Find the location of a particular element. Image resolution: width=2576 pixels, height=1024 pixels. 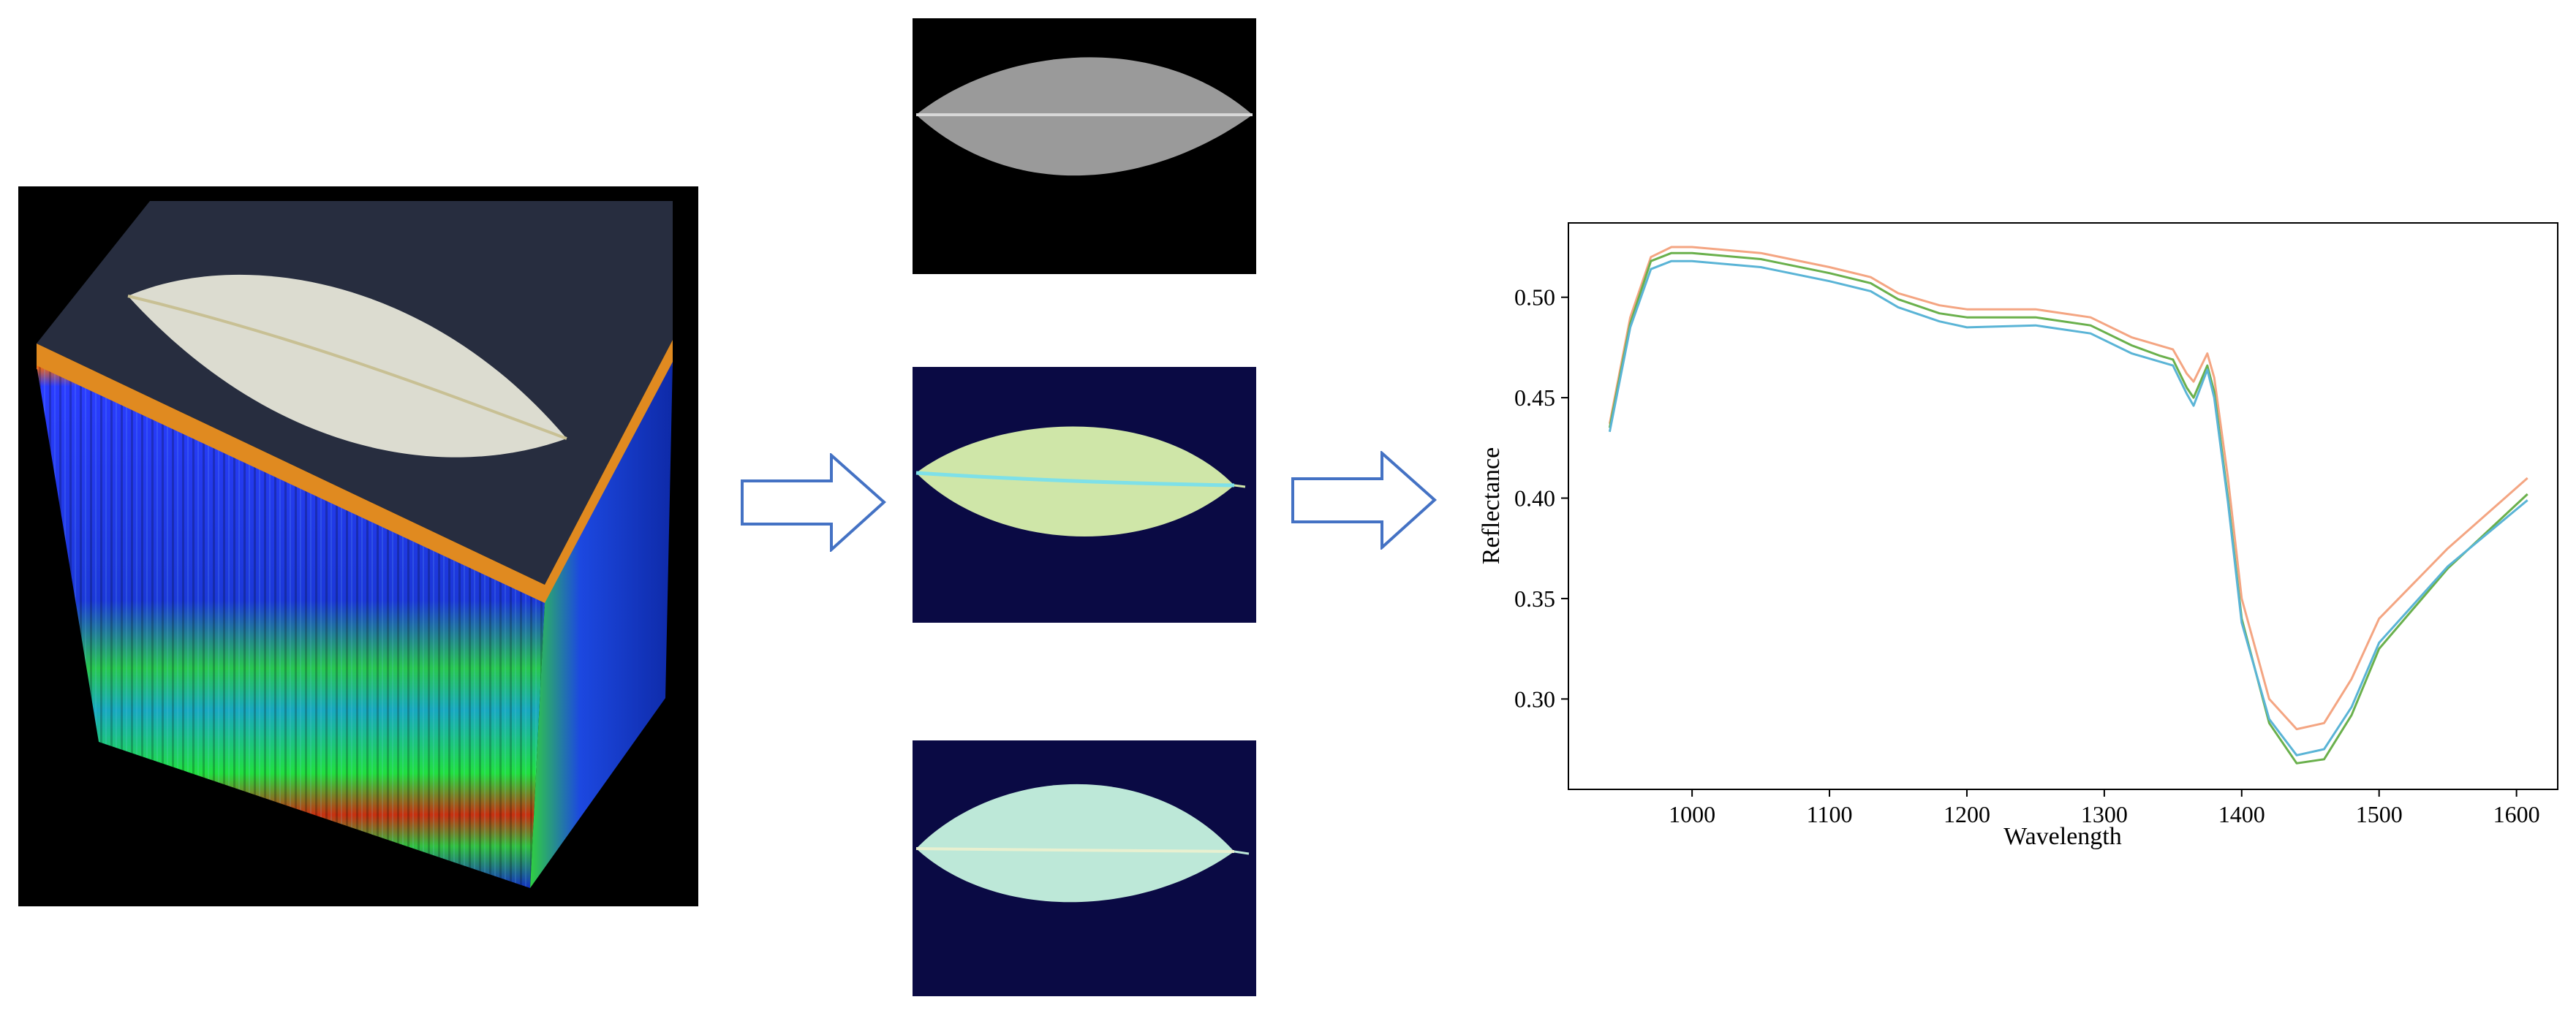

x-tick-label: 1200 is located at coordinates (1967, 814).